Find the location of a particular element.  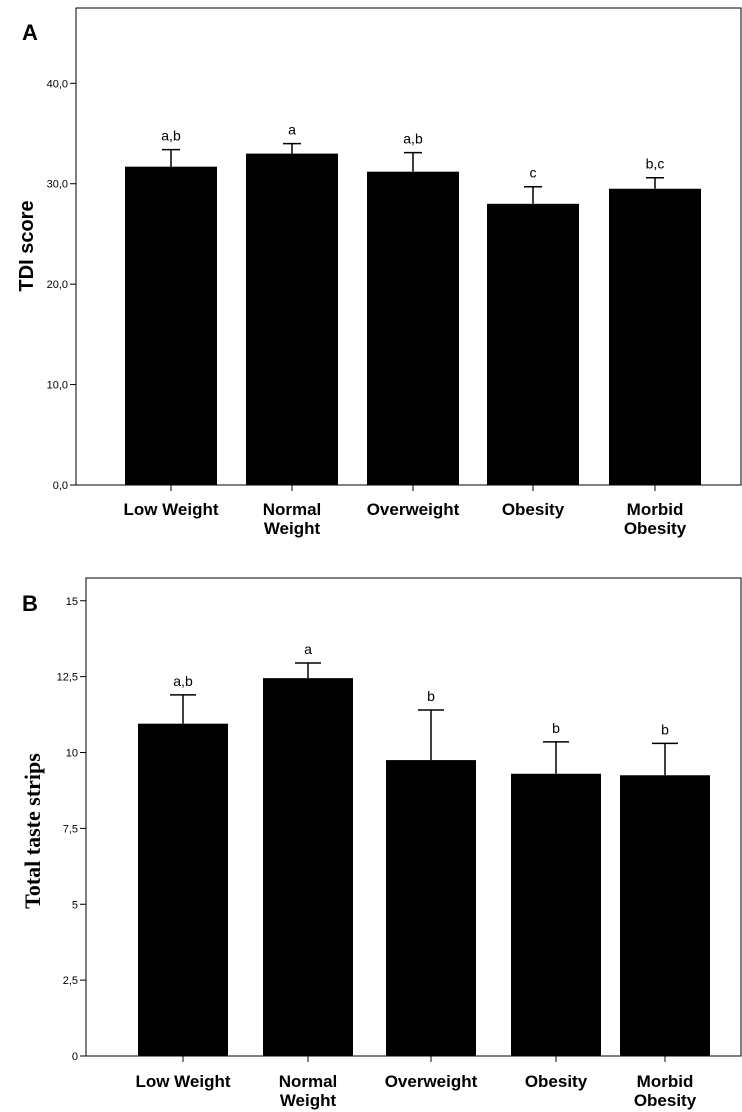

y-tick-label: 12,5 is located at coordinates (67, 678).